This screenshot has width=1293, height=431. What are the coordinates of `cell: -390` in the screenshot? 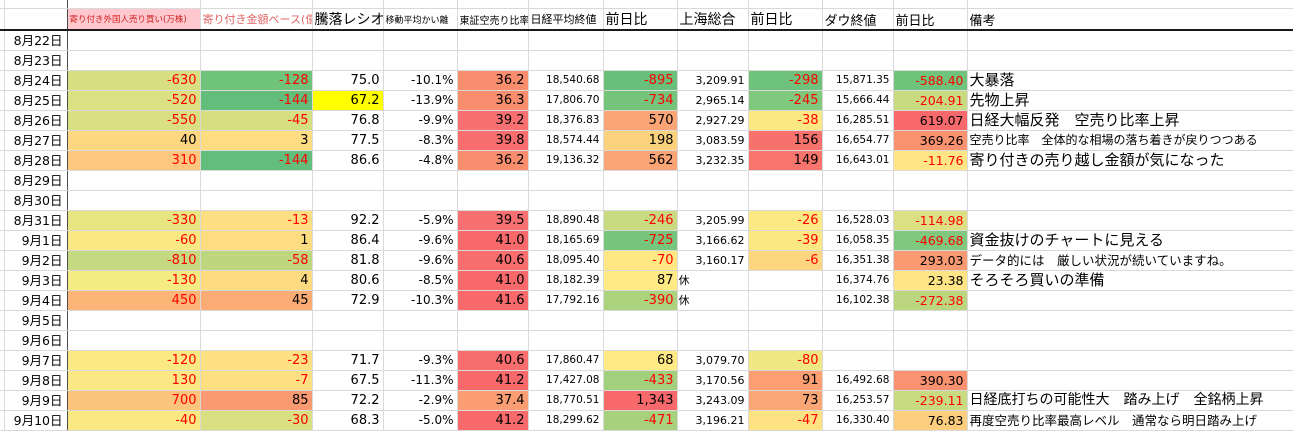 It's located at (640, 300).